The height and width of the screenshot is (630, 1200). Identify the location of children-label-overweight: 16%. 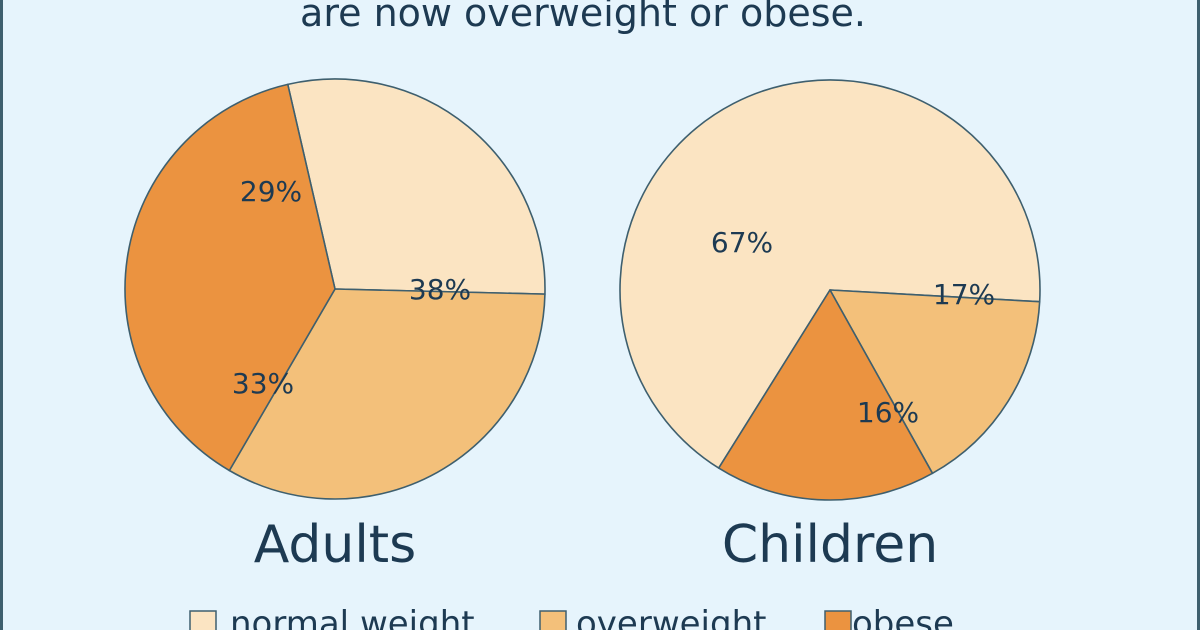
(888, 412).